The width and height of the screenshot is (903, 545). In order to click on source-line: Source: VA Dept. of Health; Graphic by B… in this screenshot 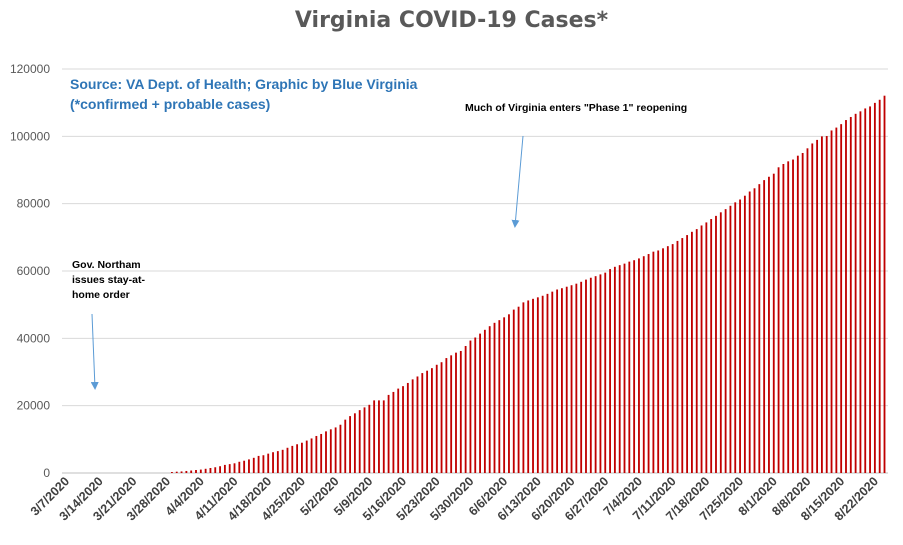, I will do `click(244, 84)`.